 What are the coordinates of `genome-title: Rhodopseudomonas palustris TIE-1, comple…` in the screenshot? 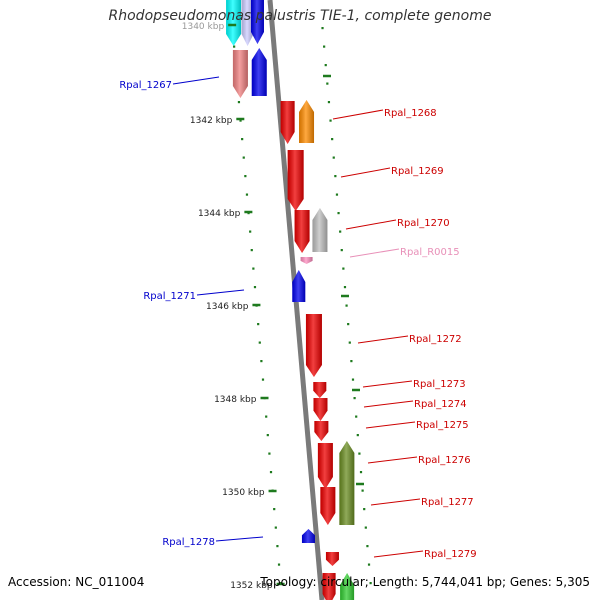 It's located at (300, 16).